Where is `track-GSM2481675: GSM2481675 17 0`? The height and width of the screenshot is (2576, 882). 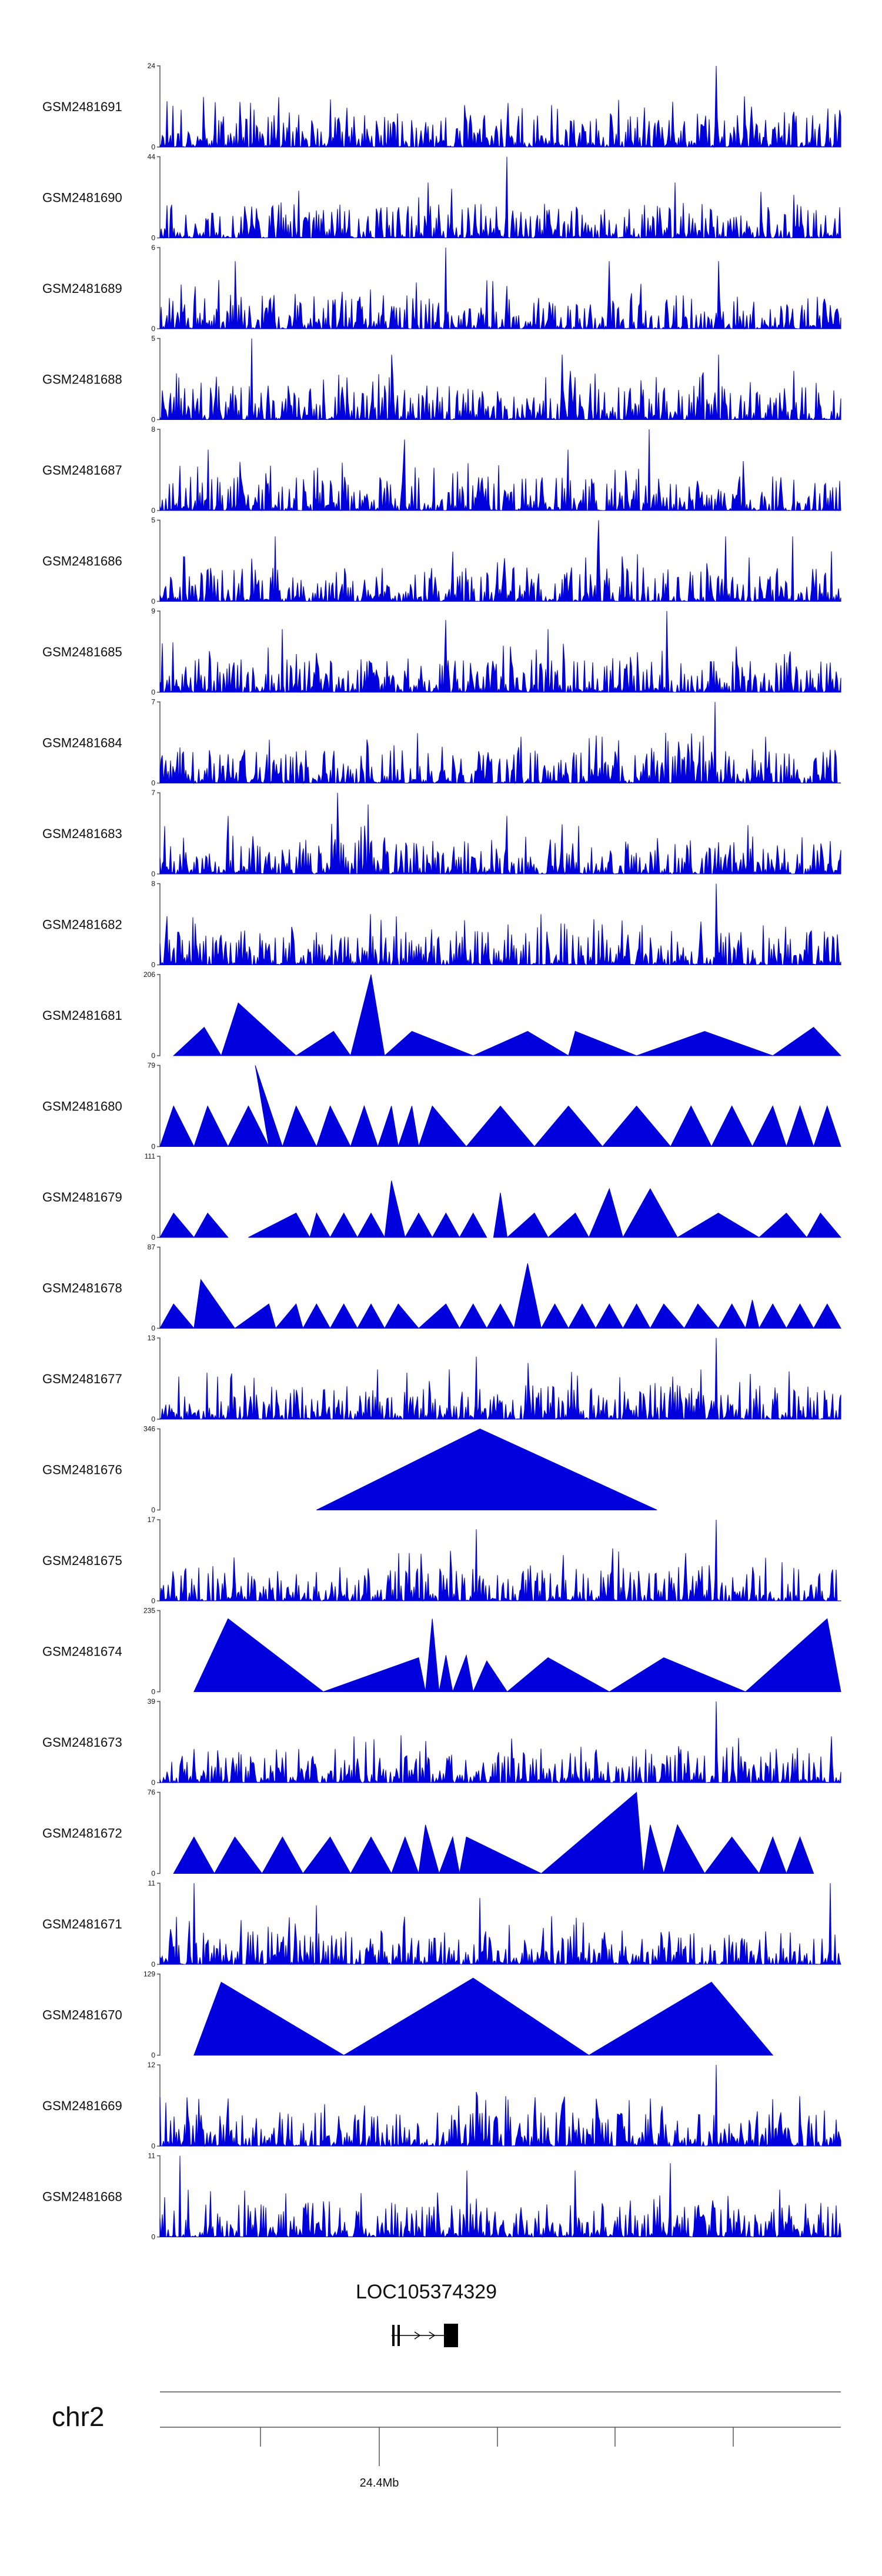
track-GSM2481675: GSM2481675 17 0 is located at coordinates (441, 1560).